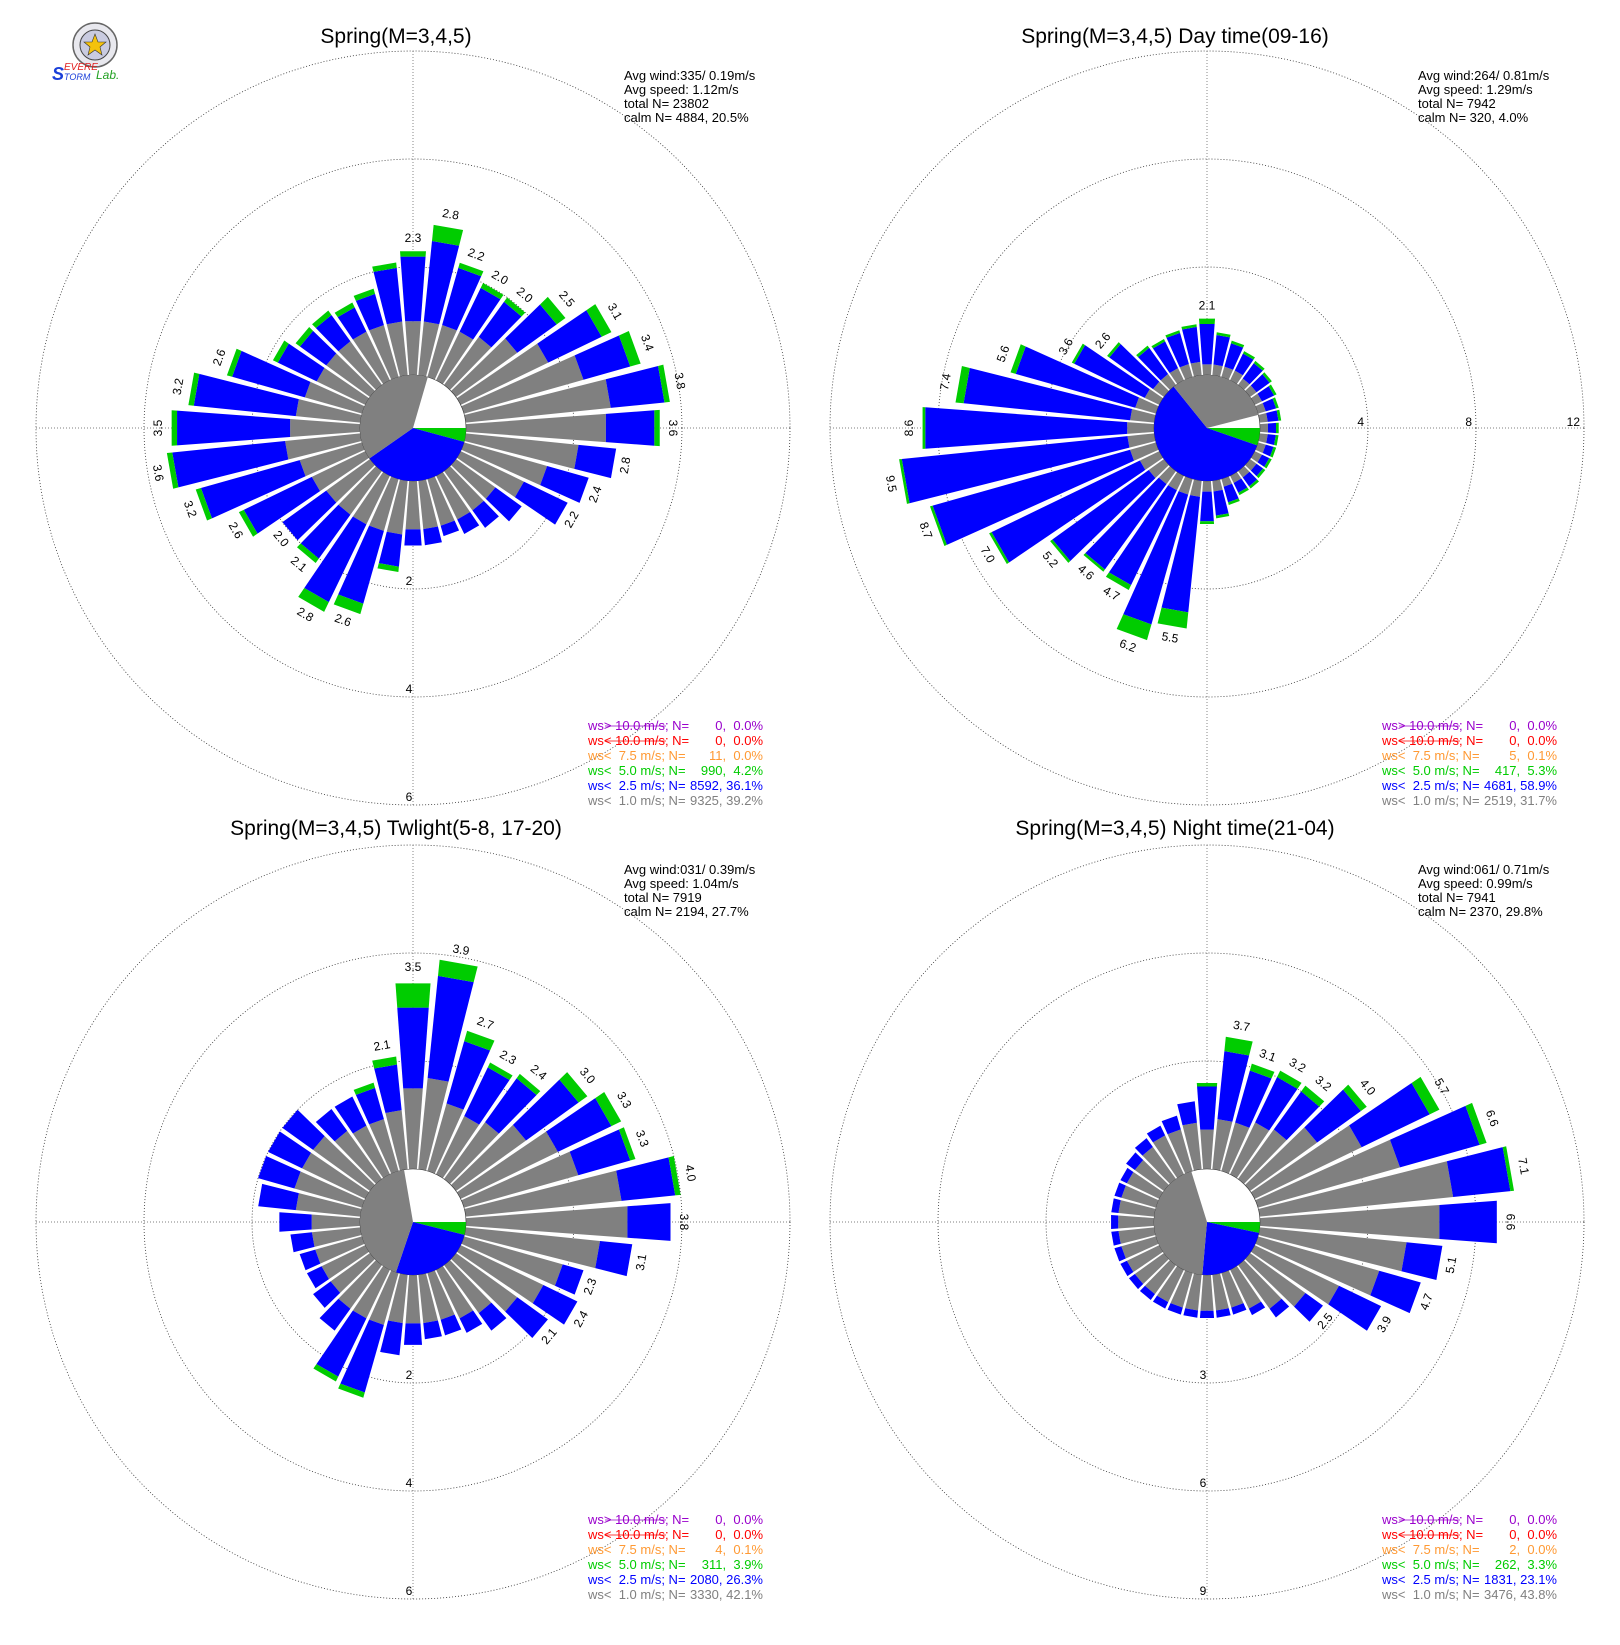 This screenshot has width=1620, height=1645. What do you see at coordinates (1207, 305) in the screenshot?
I see `bar-value-label-0: 2.1` at bounding box center [1207, 305].